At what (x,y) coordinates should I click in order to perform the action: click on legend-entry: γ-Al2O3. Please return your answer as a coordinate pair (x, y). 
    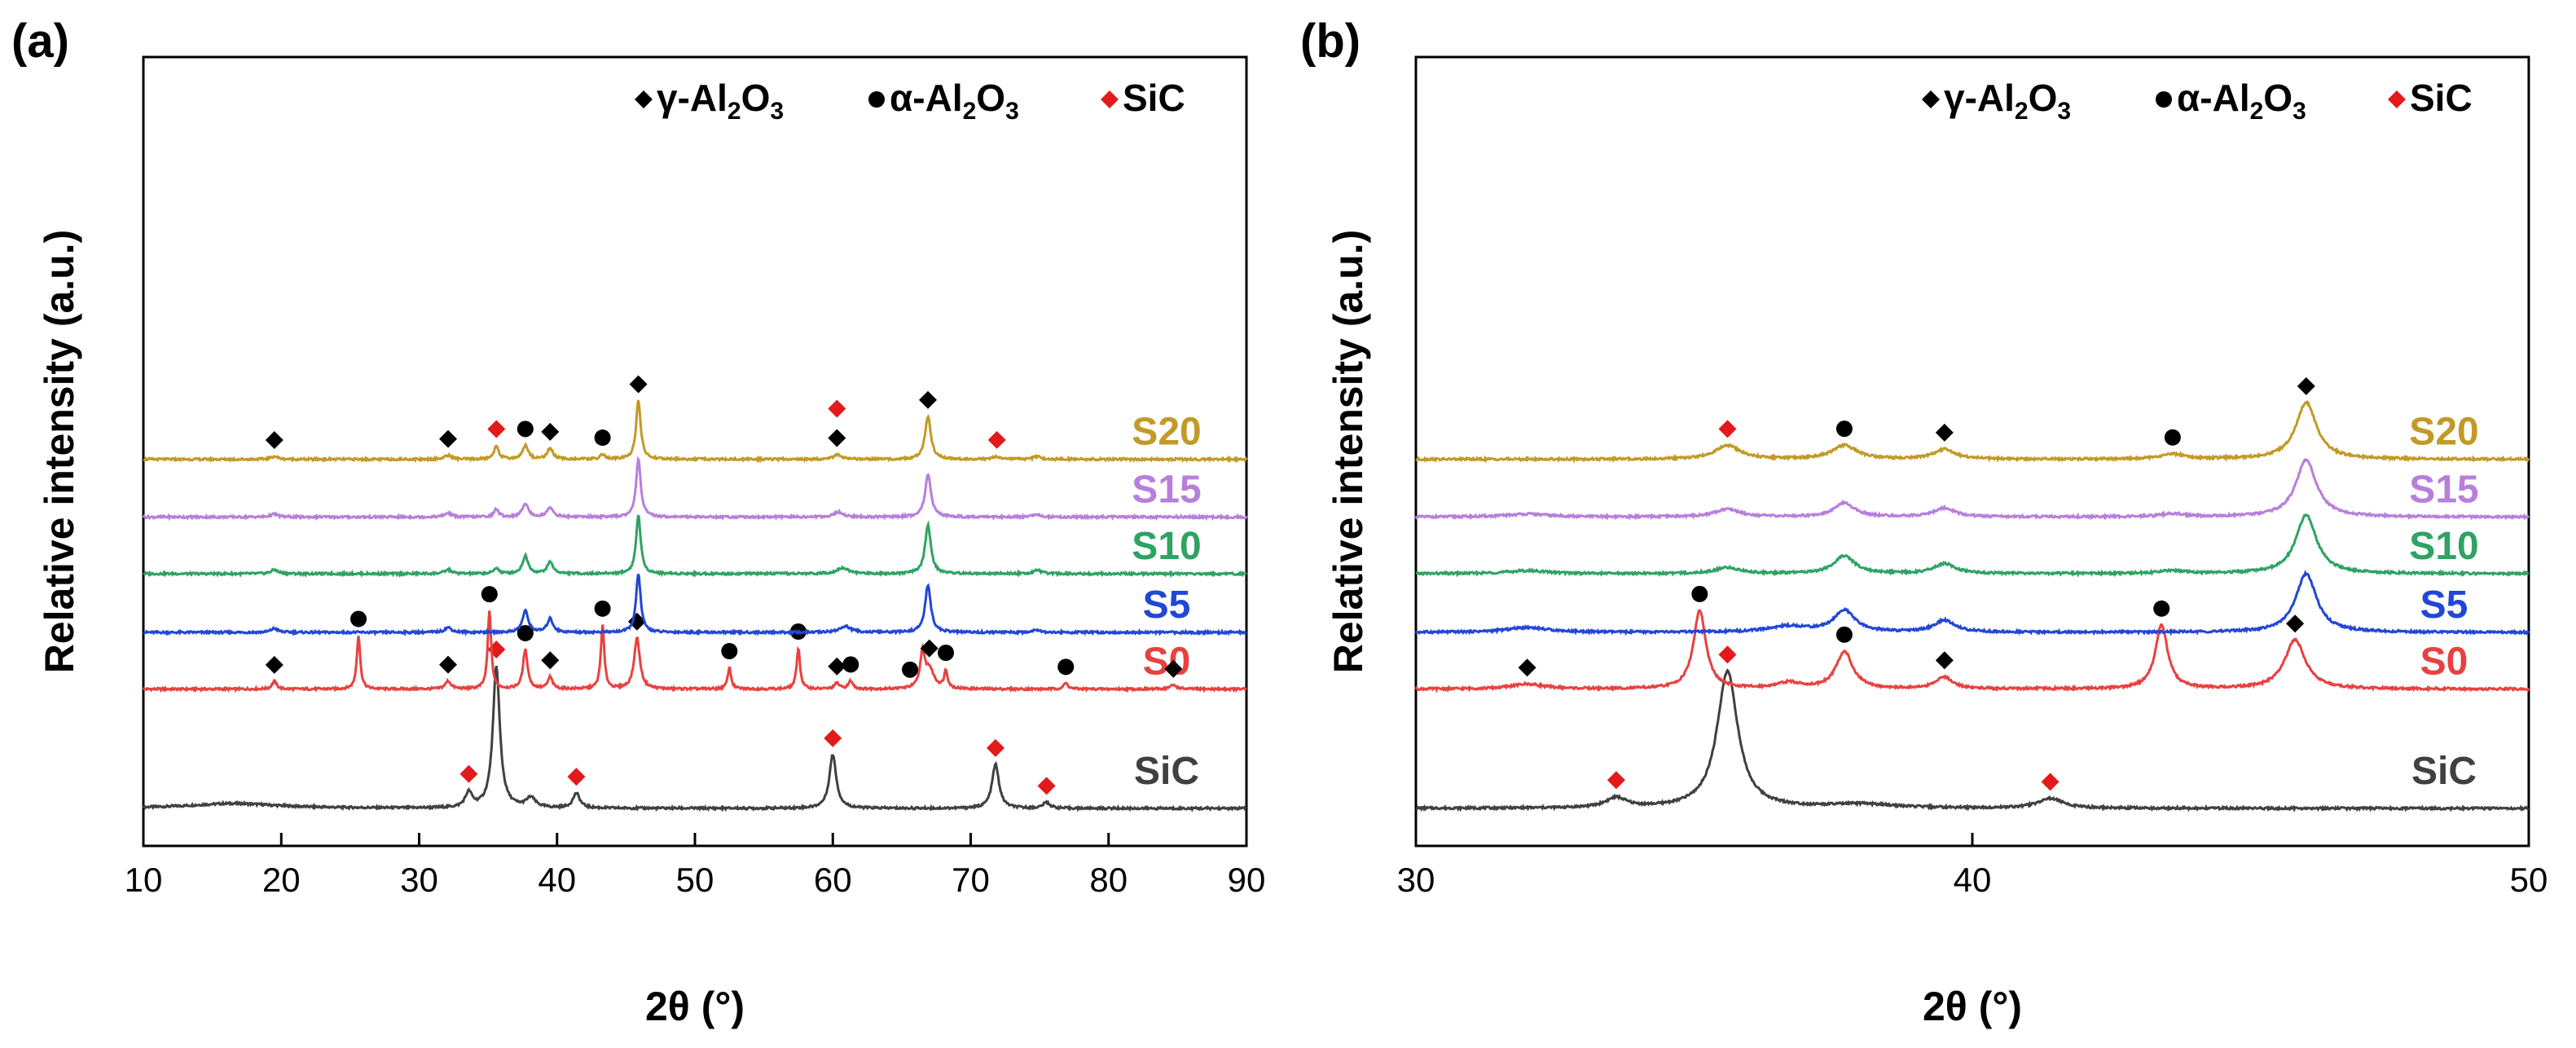
    Looking at the image, I should click on (720, 101).